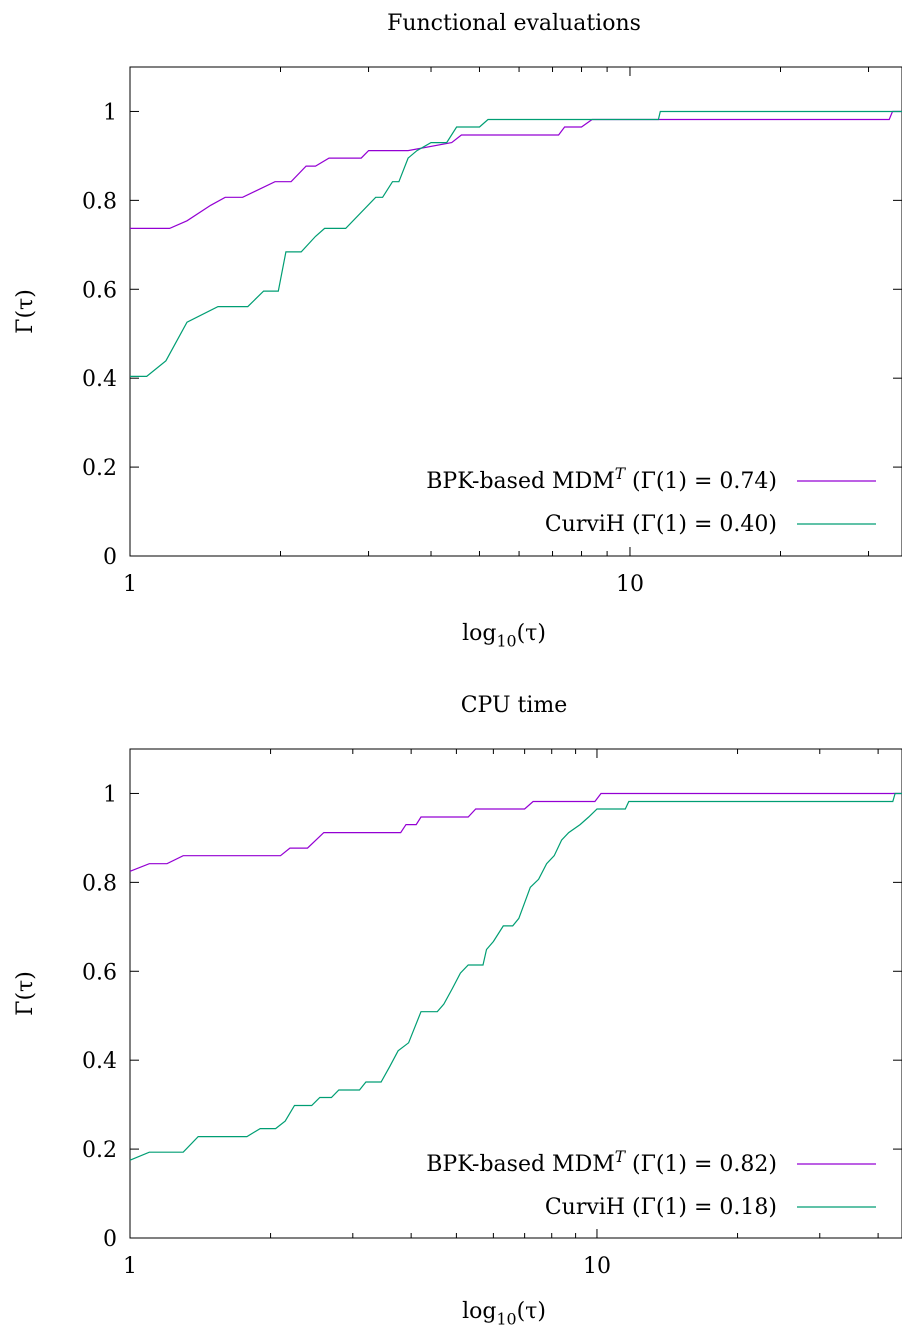 Image resolution: width=902 pixels, height=1332 pixels. What do you see at coordinates (661, 1207) in the screenshot?
I see `legend-label-2: CurviH (Γ(1) = 0.18)` at bounding box center [661, 1207].